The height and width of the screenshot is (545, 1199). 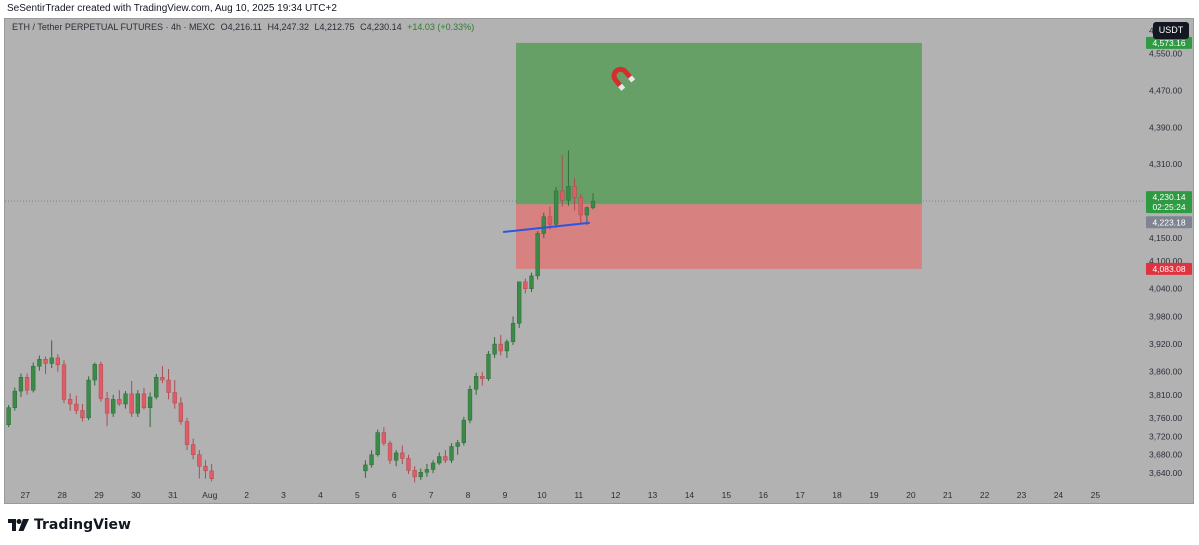 I want to click on price-badge-label: 02:25:24, so click(x=1168, y=207).